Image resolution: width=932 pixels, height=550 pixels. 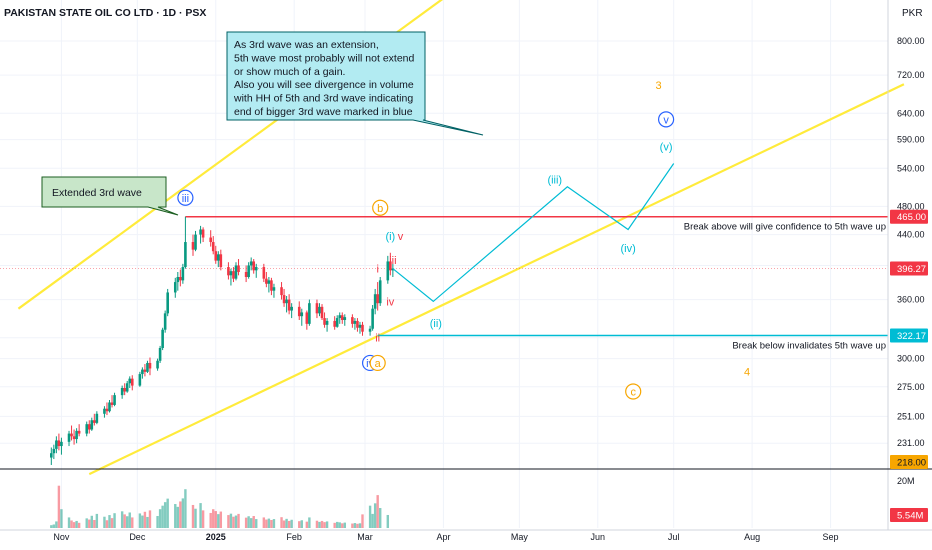 What do you see at coordinates (390, 237) in the screenshot?
I see `wave-label-text: (i)` at bounding box center [390, 237].